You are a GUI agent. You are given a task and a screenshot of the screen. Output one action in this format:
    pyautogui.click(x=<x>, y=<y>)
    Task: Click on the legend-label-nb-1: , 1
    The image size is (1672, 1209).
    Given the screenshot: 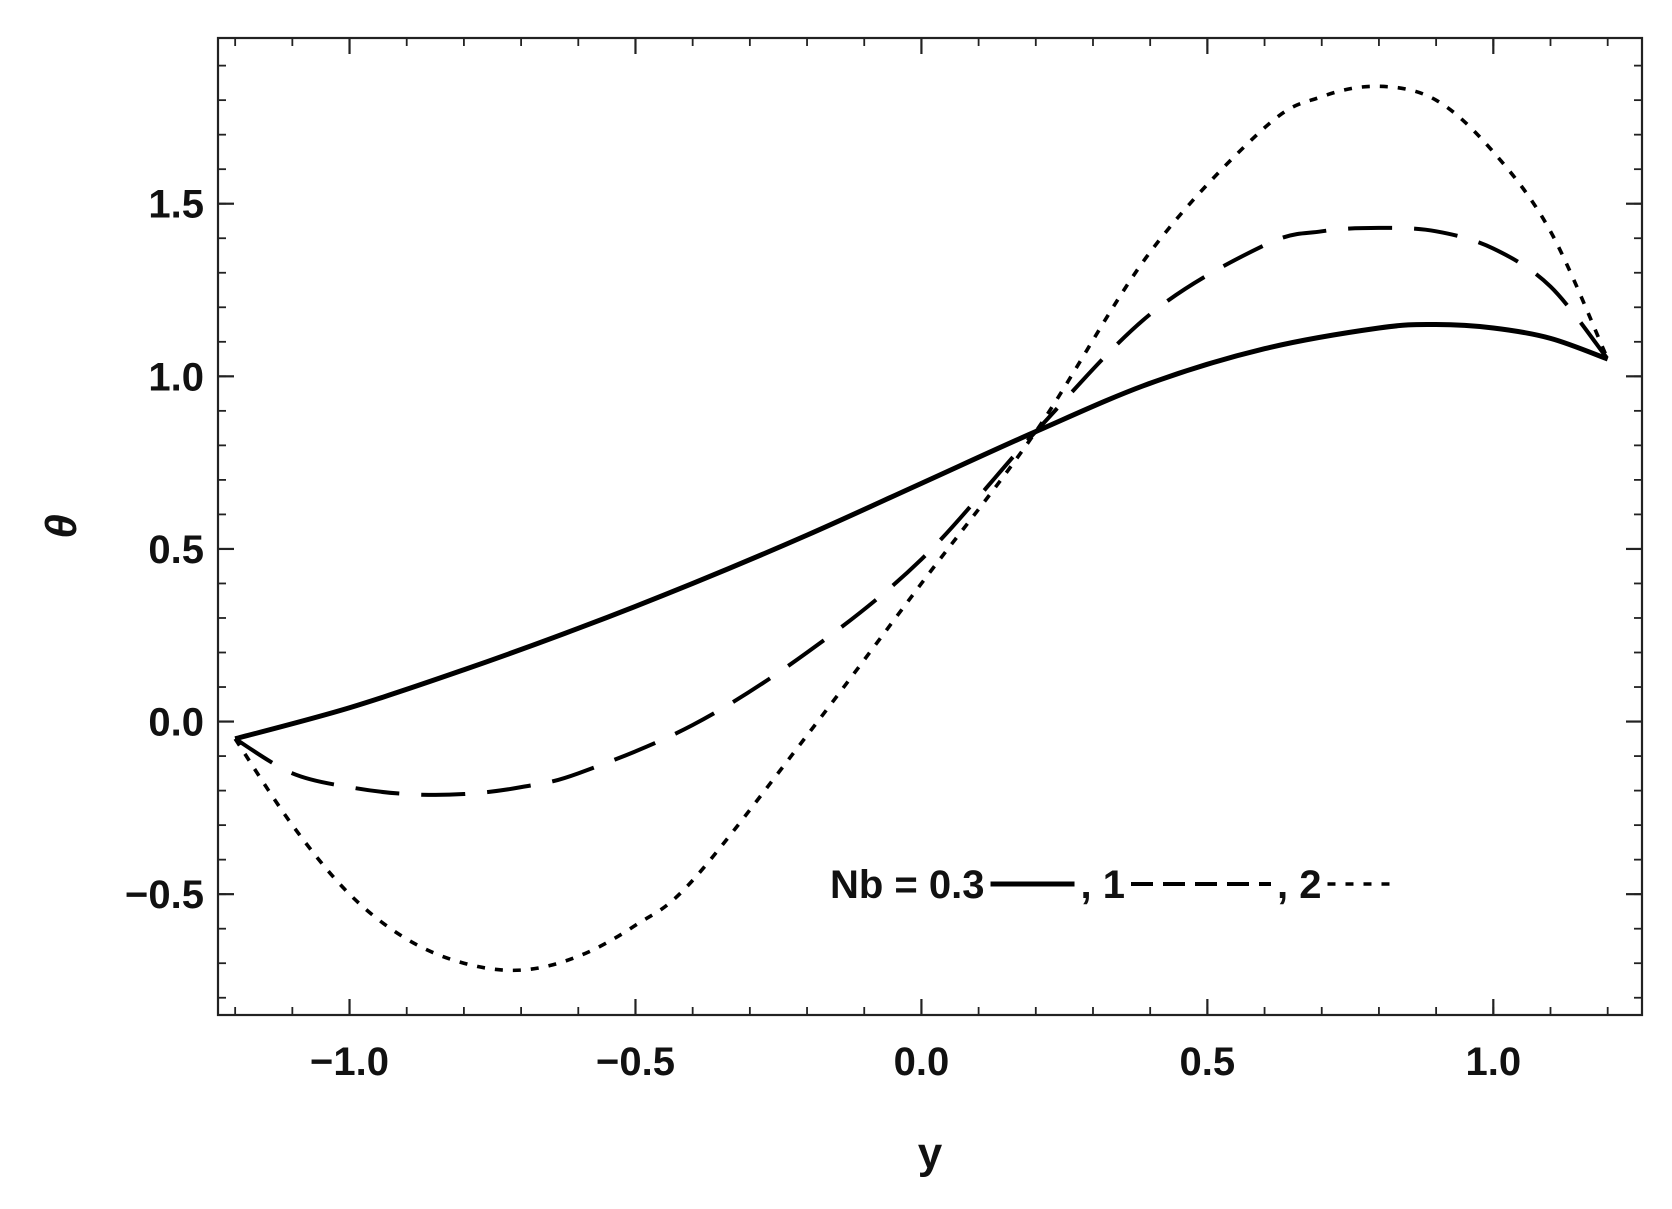 What is the action you would take?
    pyautogui.click(x=1103, y=885)
    